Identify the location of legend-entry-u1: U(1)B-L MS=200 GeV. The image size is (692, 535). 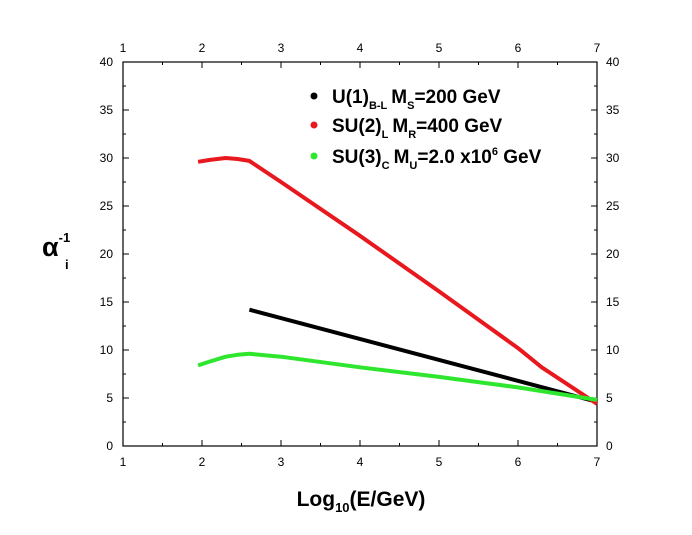
(416, 99).